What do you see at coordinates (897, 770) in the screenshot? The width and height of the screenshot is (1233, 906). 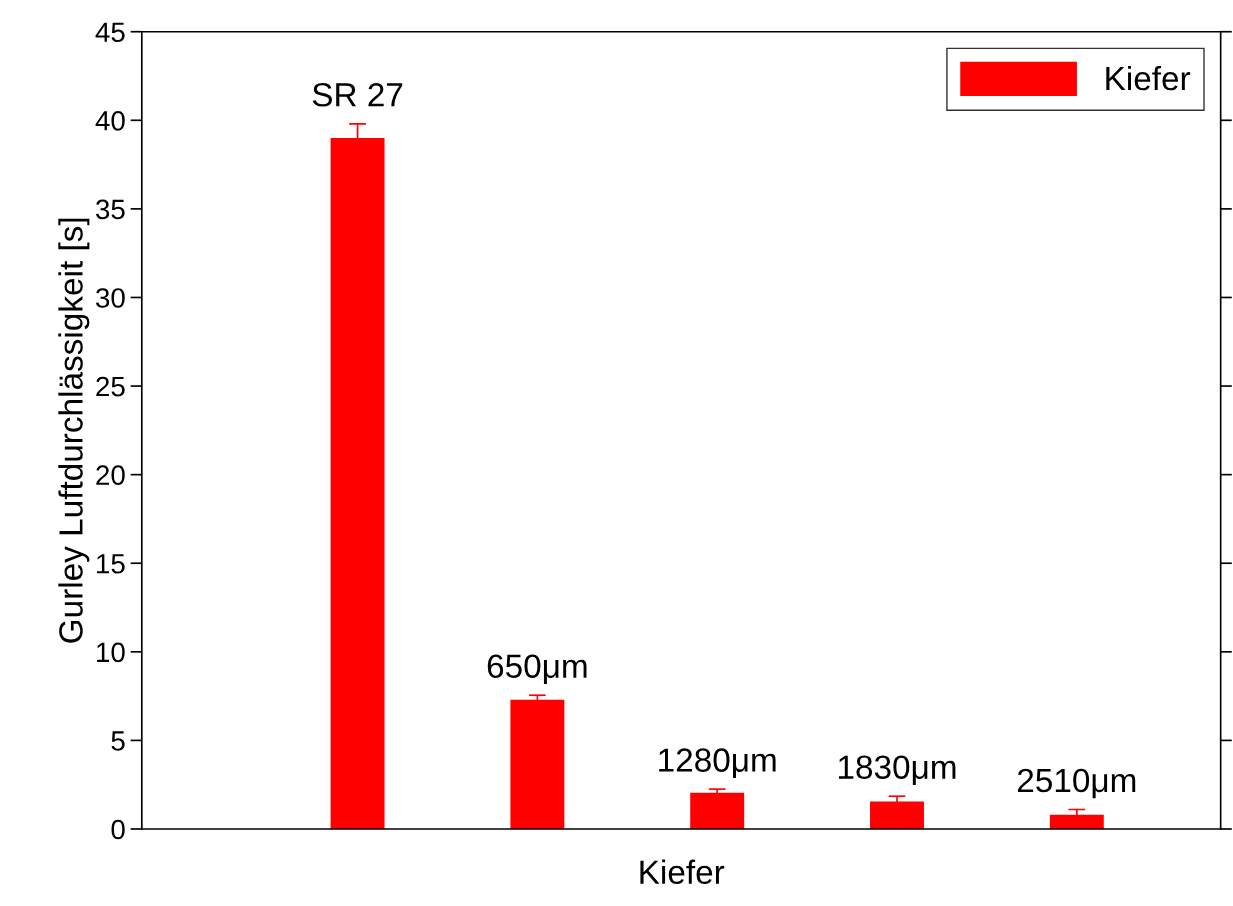 I see `x-tick-label: 1830μm` at bounding box center [897, 770].